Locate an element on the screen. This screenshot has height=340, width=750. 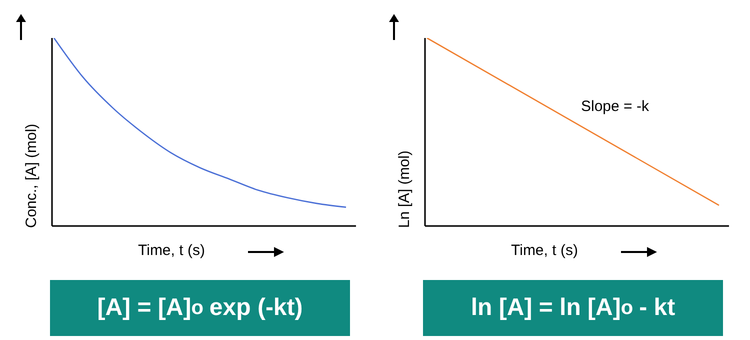
y-axis-title: Ln [A] (mol) is located at coordinates (404, 189).